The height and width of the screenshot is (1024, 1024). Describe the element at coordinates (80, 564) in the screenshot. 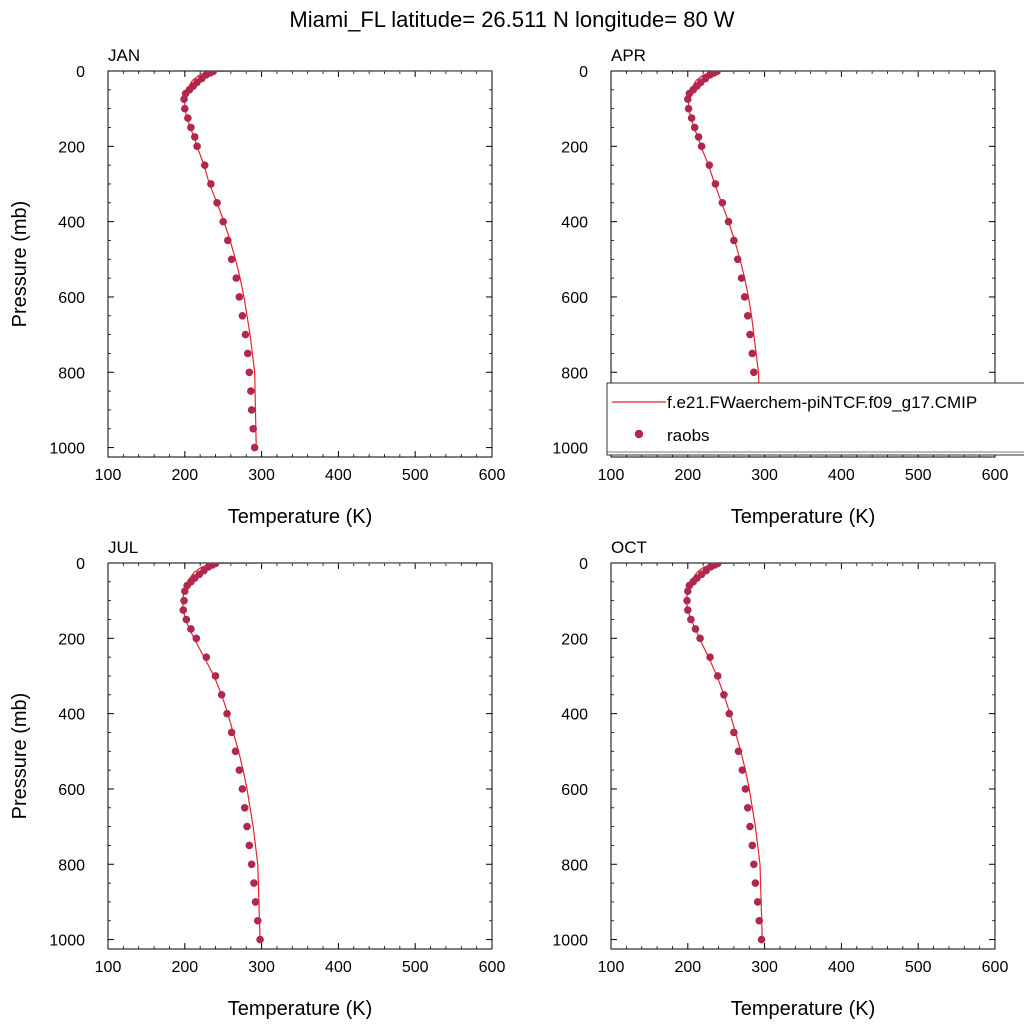

I see `panel-jul-y-tick-label: 0` at that location.